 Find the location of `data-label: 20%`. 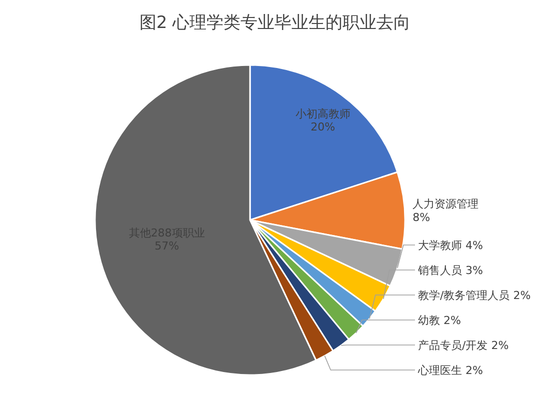

data-label: 20% is located at coordinates (323, 127).